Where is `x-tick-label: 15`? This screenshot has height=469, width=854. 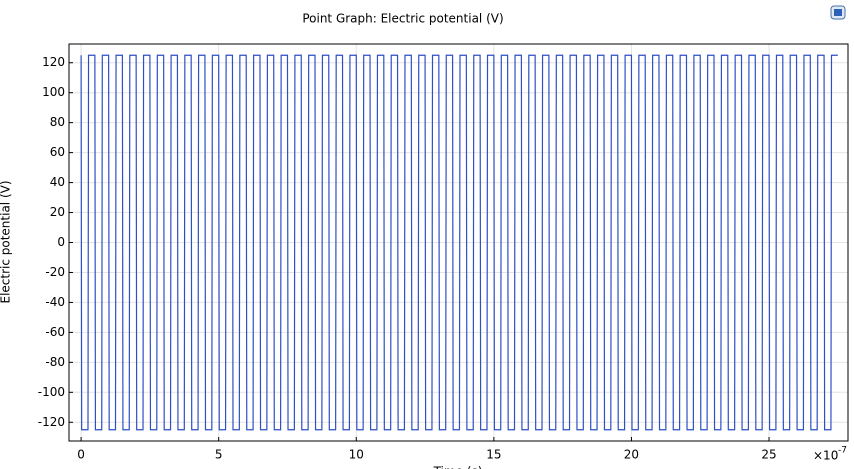
x-tick-label: 15 is located at coordinates (493, 455).